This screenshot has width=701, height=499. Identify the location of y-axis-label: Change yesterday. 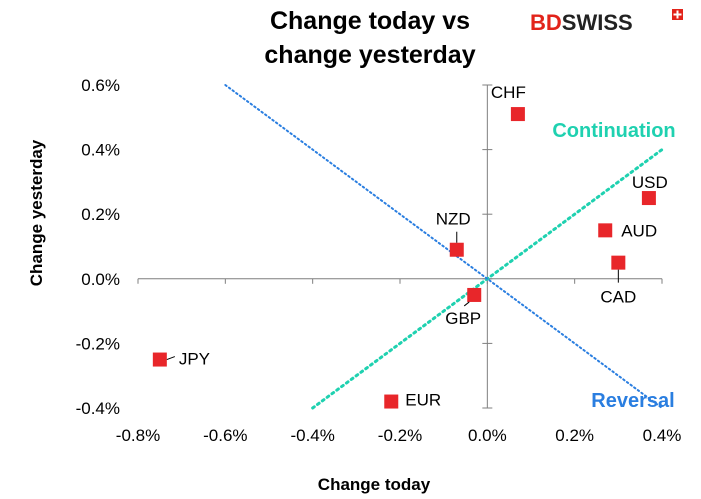
(36, 212).